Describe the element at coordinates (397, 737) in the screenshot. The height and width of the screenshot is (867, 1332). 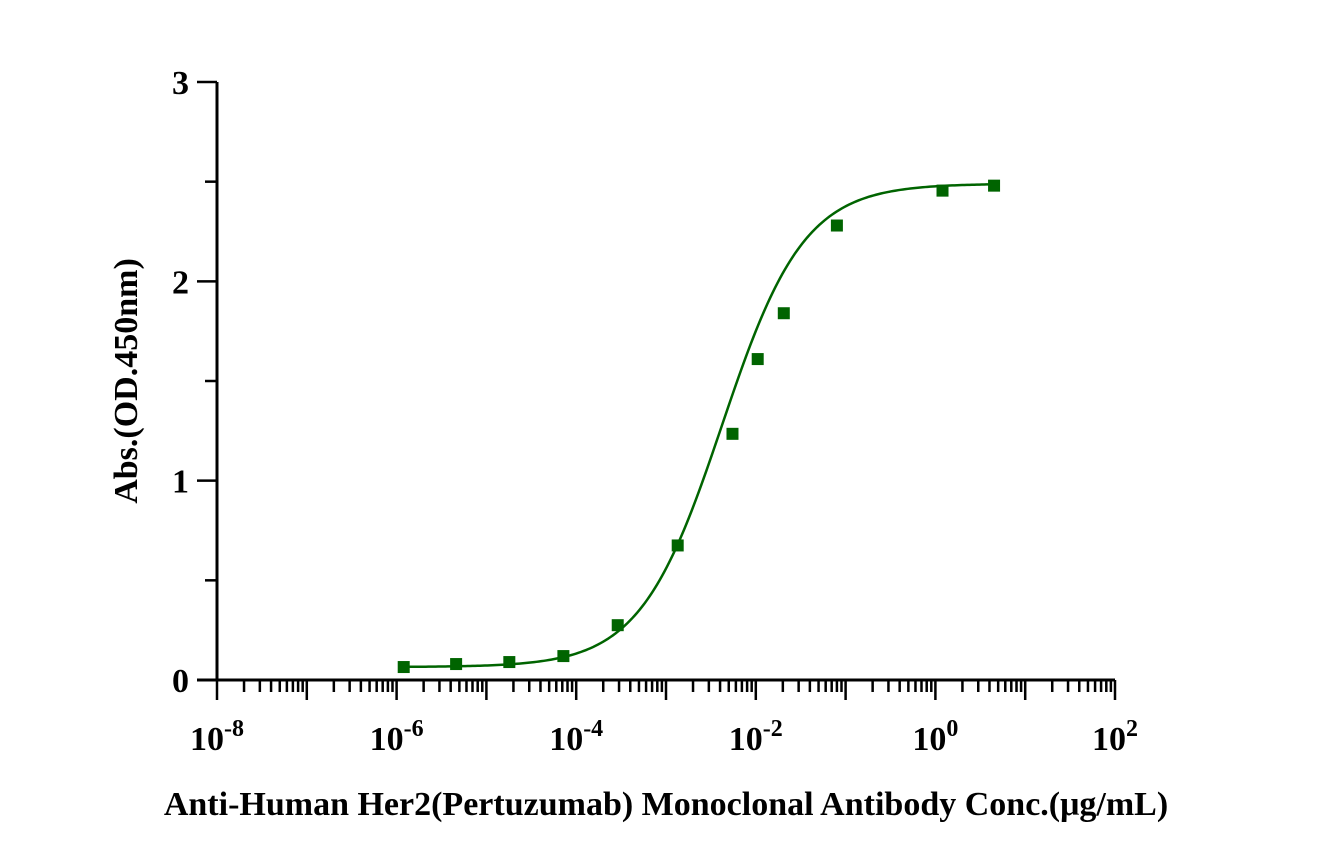
I see `x-tick-label: 10⁻⁶` at that location.